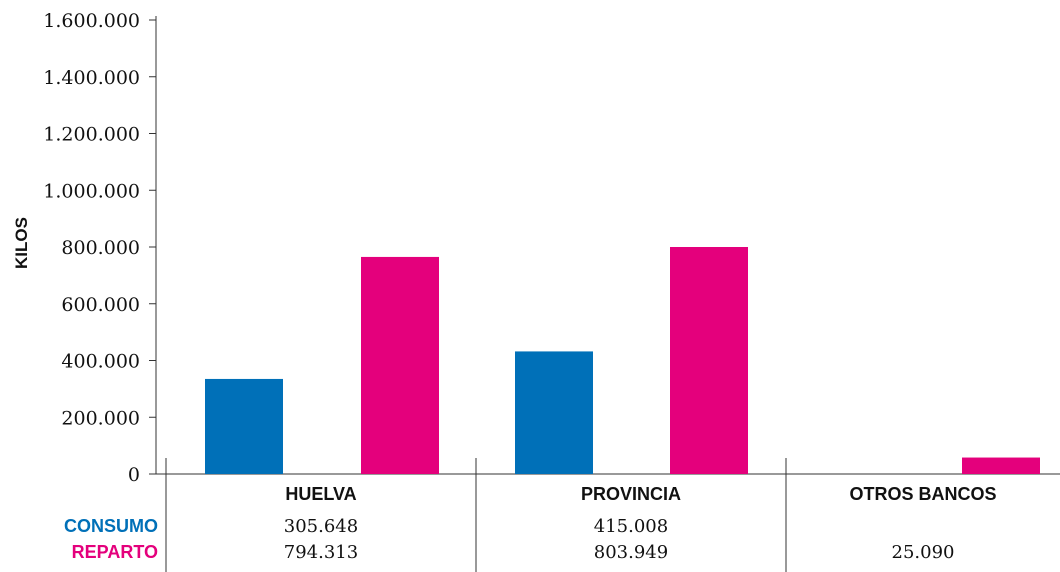 Image resolution: width=1060 pixels, height=572 pixels. What do you see at coordinates (91, 21) in the screenshot?
I see `y-tick-label: 1.600.000` at bounding box center [91, 21].